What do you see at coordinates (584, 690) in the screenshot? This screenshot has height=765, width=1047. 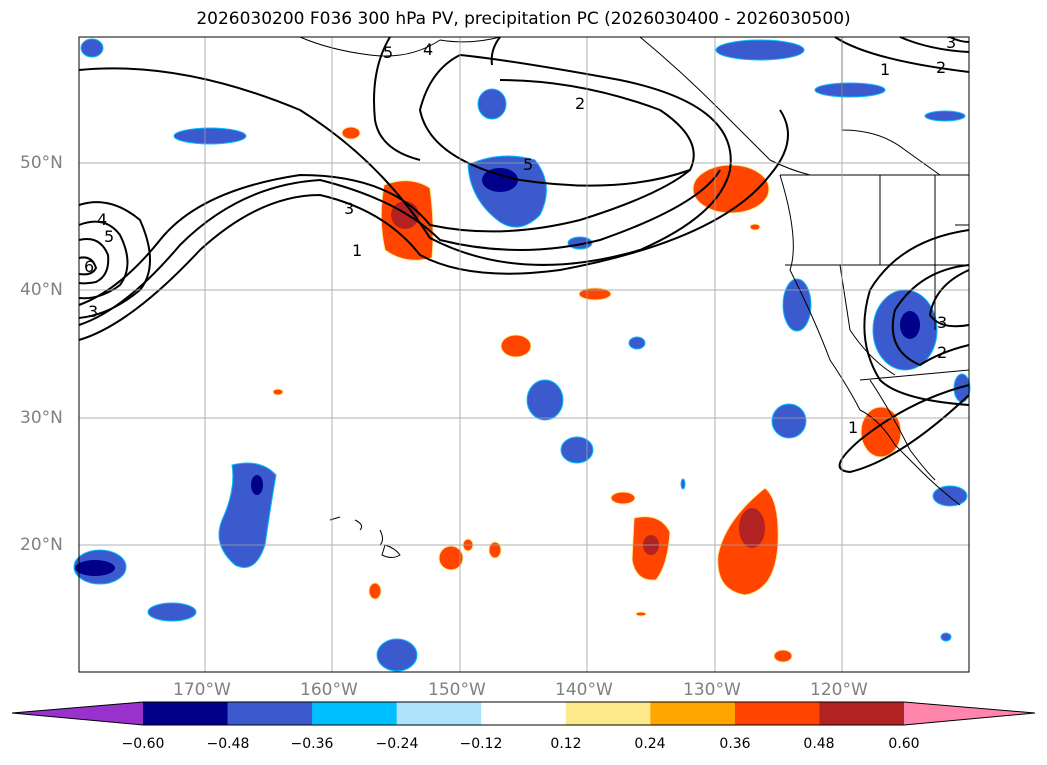 I see `lon-label-140w: 140°W` at bounding box center [584, 690].